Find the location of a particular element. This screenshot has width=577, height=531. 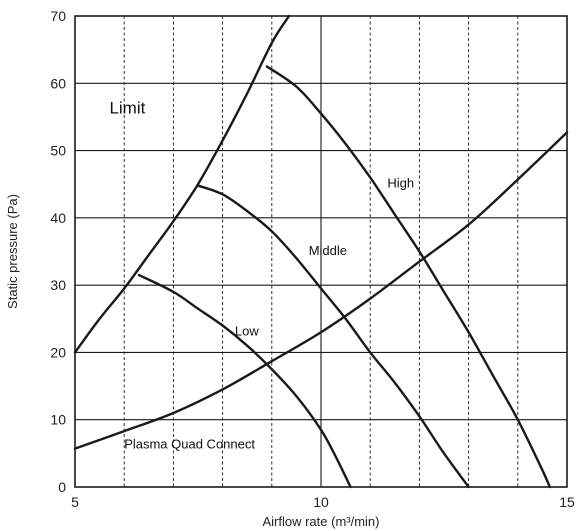

y-tick-label: 60 is located at coordinates (58, 83).